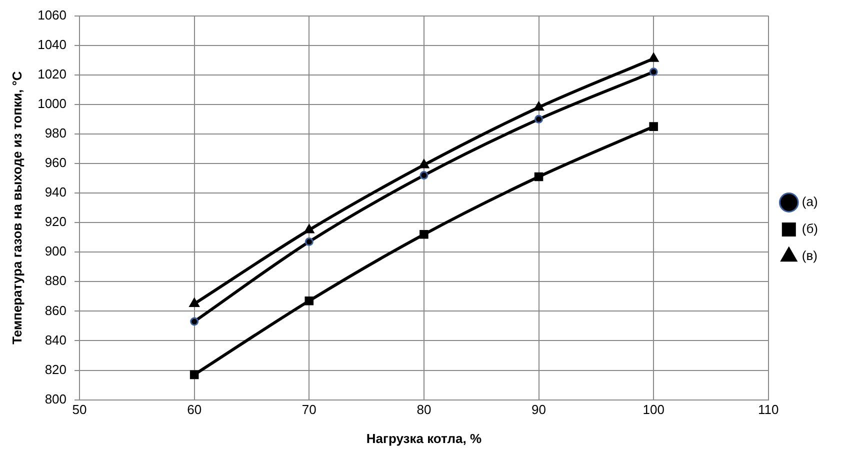 The image size is (858, 457). I want to click on y-tick-label: 980, so click(55, 133).